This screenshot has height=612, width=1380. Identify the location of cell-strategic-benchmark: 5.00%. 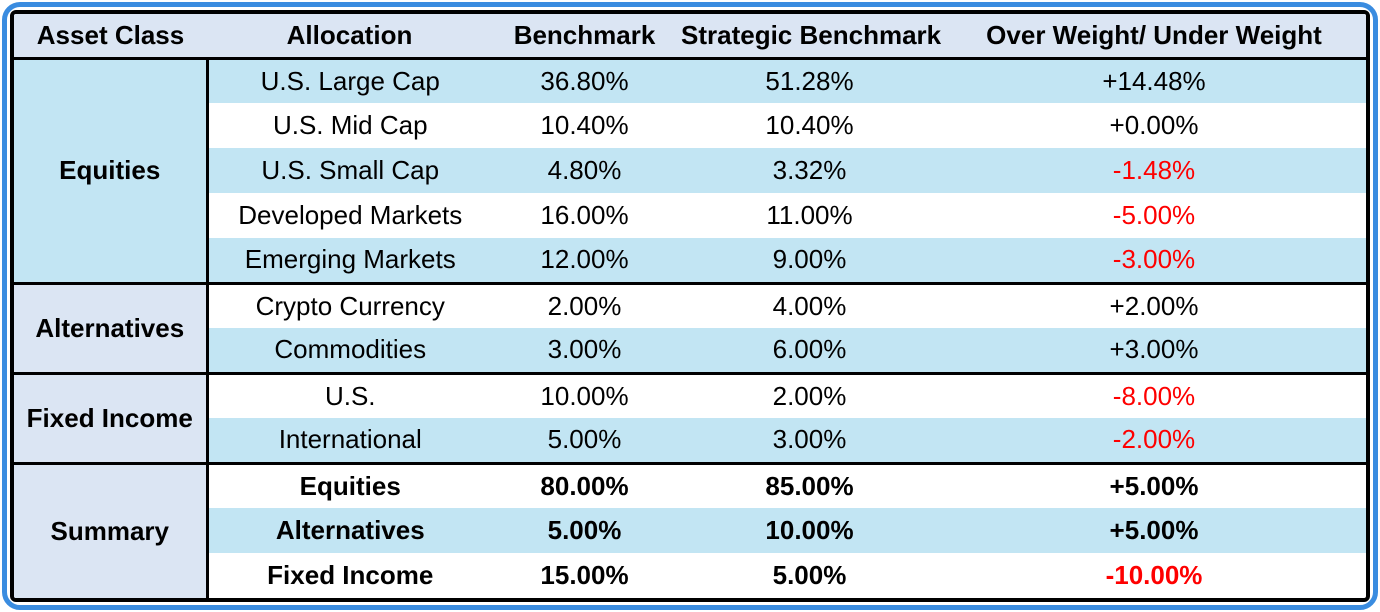
(809, 575).